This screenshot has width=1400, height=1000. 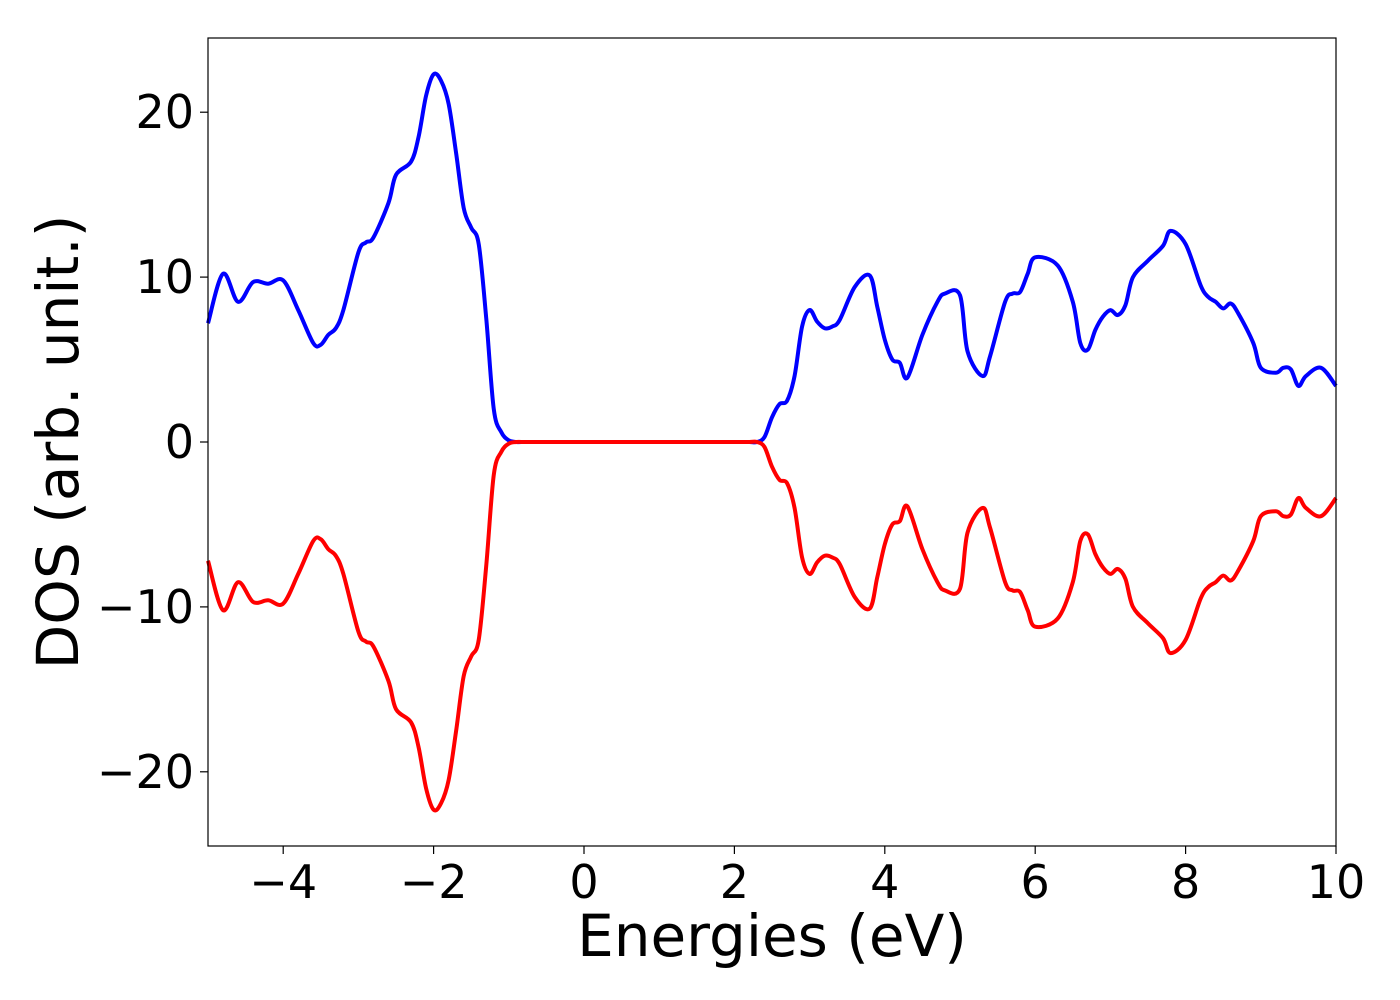 I want to click on x-tick-label: 6, so click(x=1035, y=882).